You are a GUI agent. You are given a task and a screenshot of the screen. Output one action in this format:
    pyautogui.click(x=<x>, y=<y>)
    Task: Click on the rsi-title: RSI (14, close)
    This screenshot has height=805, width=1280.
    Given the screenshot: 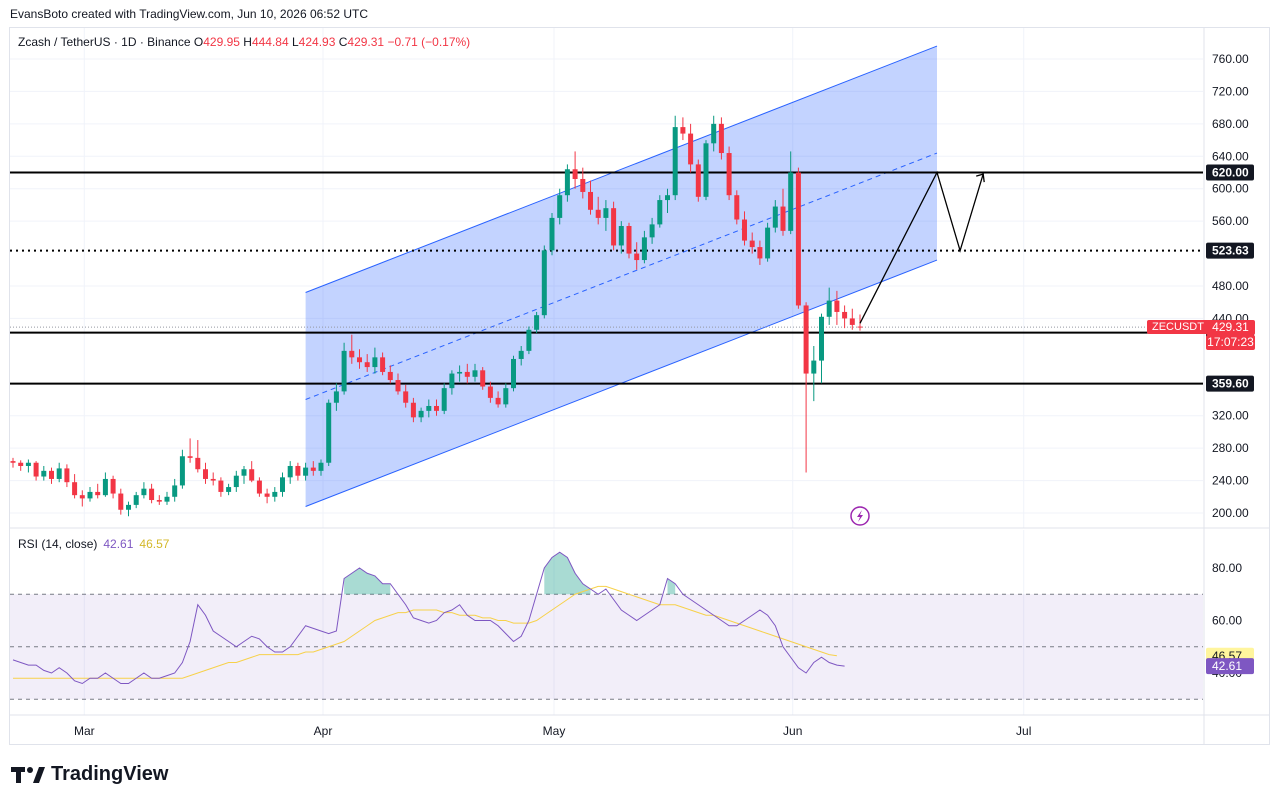 What is the action you would take?
    pyautogui.click(x=58, y=544)
    